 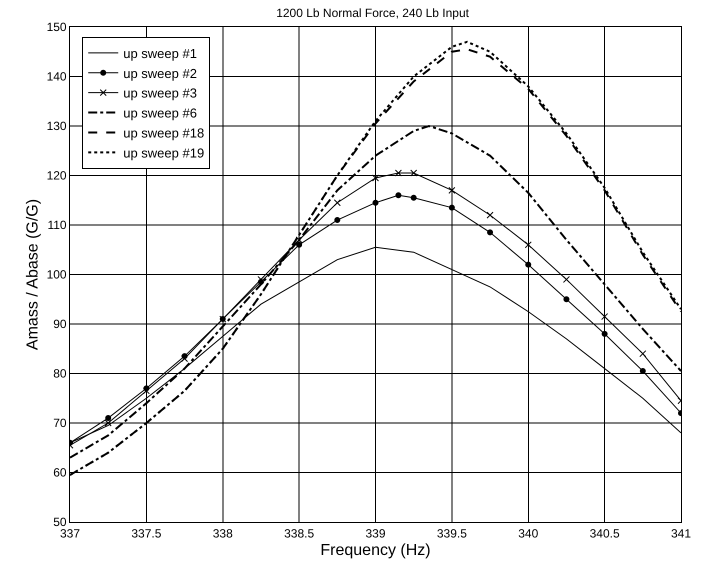 I want to click on y-tick-label: 60, so click(x=60, y=473).